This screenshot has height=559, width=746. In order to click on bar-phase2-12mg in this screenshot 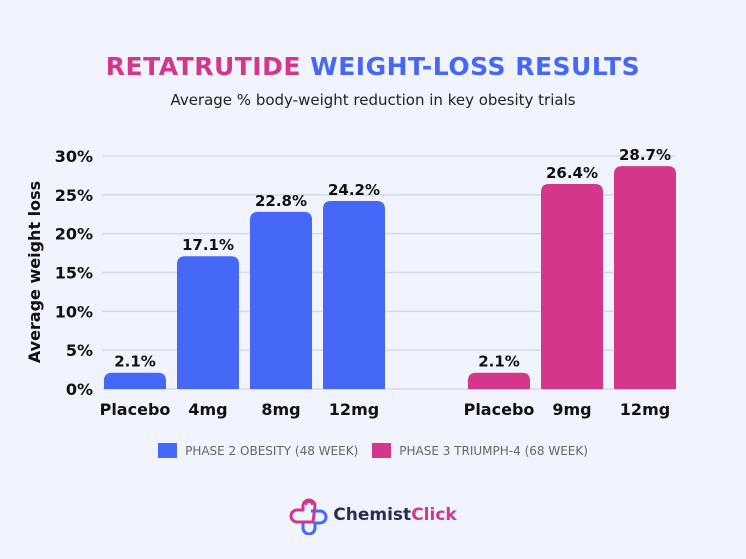, I will do `click(354, 295)`.